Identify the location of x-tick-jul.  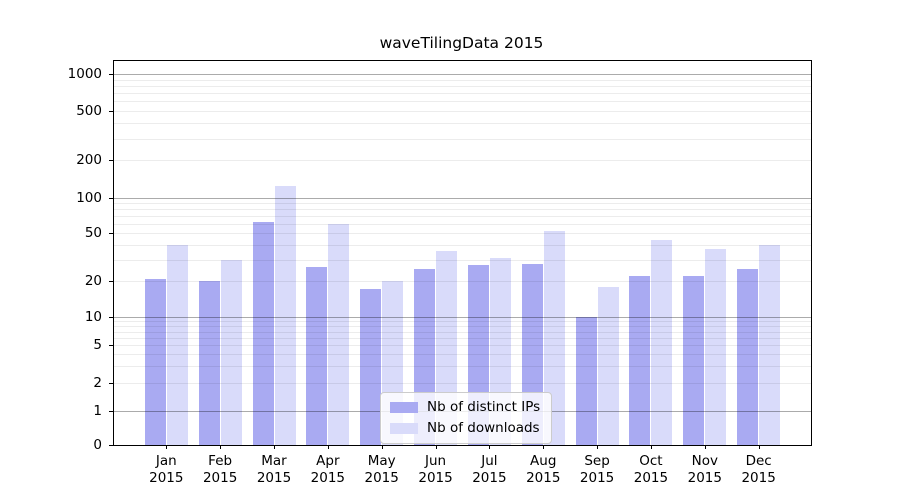
(490, 447).